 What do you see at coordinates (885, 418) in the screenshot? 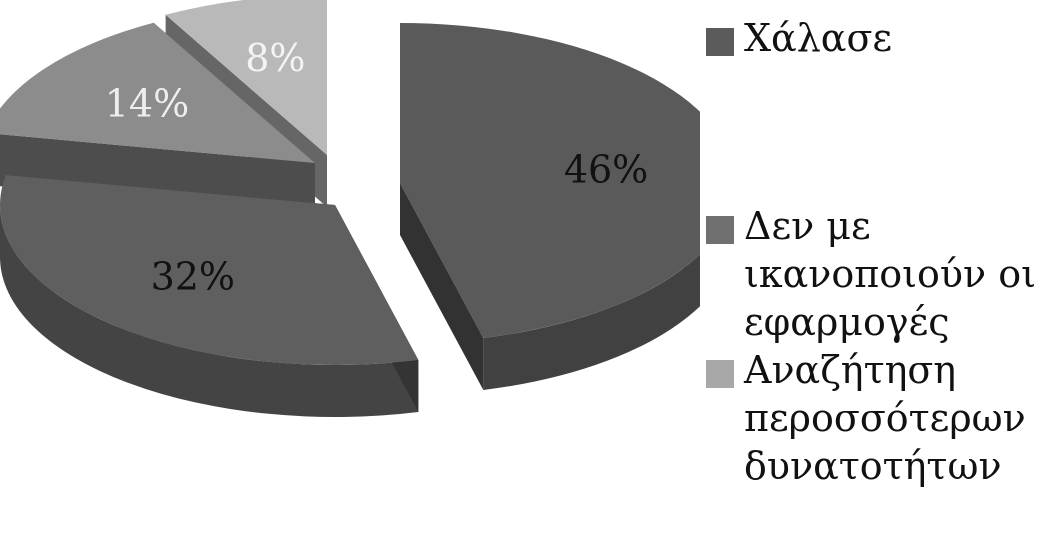
I see `legend-label-2: Αναζήτηση περοσσότερων δυνατοτήτων` at bounding box center [885, 418].